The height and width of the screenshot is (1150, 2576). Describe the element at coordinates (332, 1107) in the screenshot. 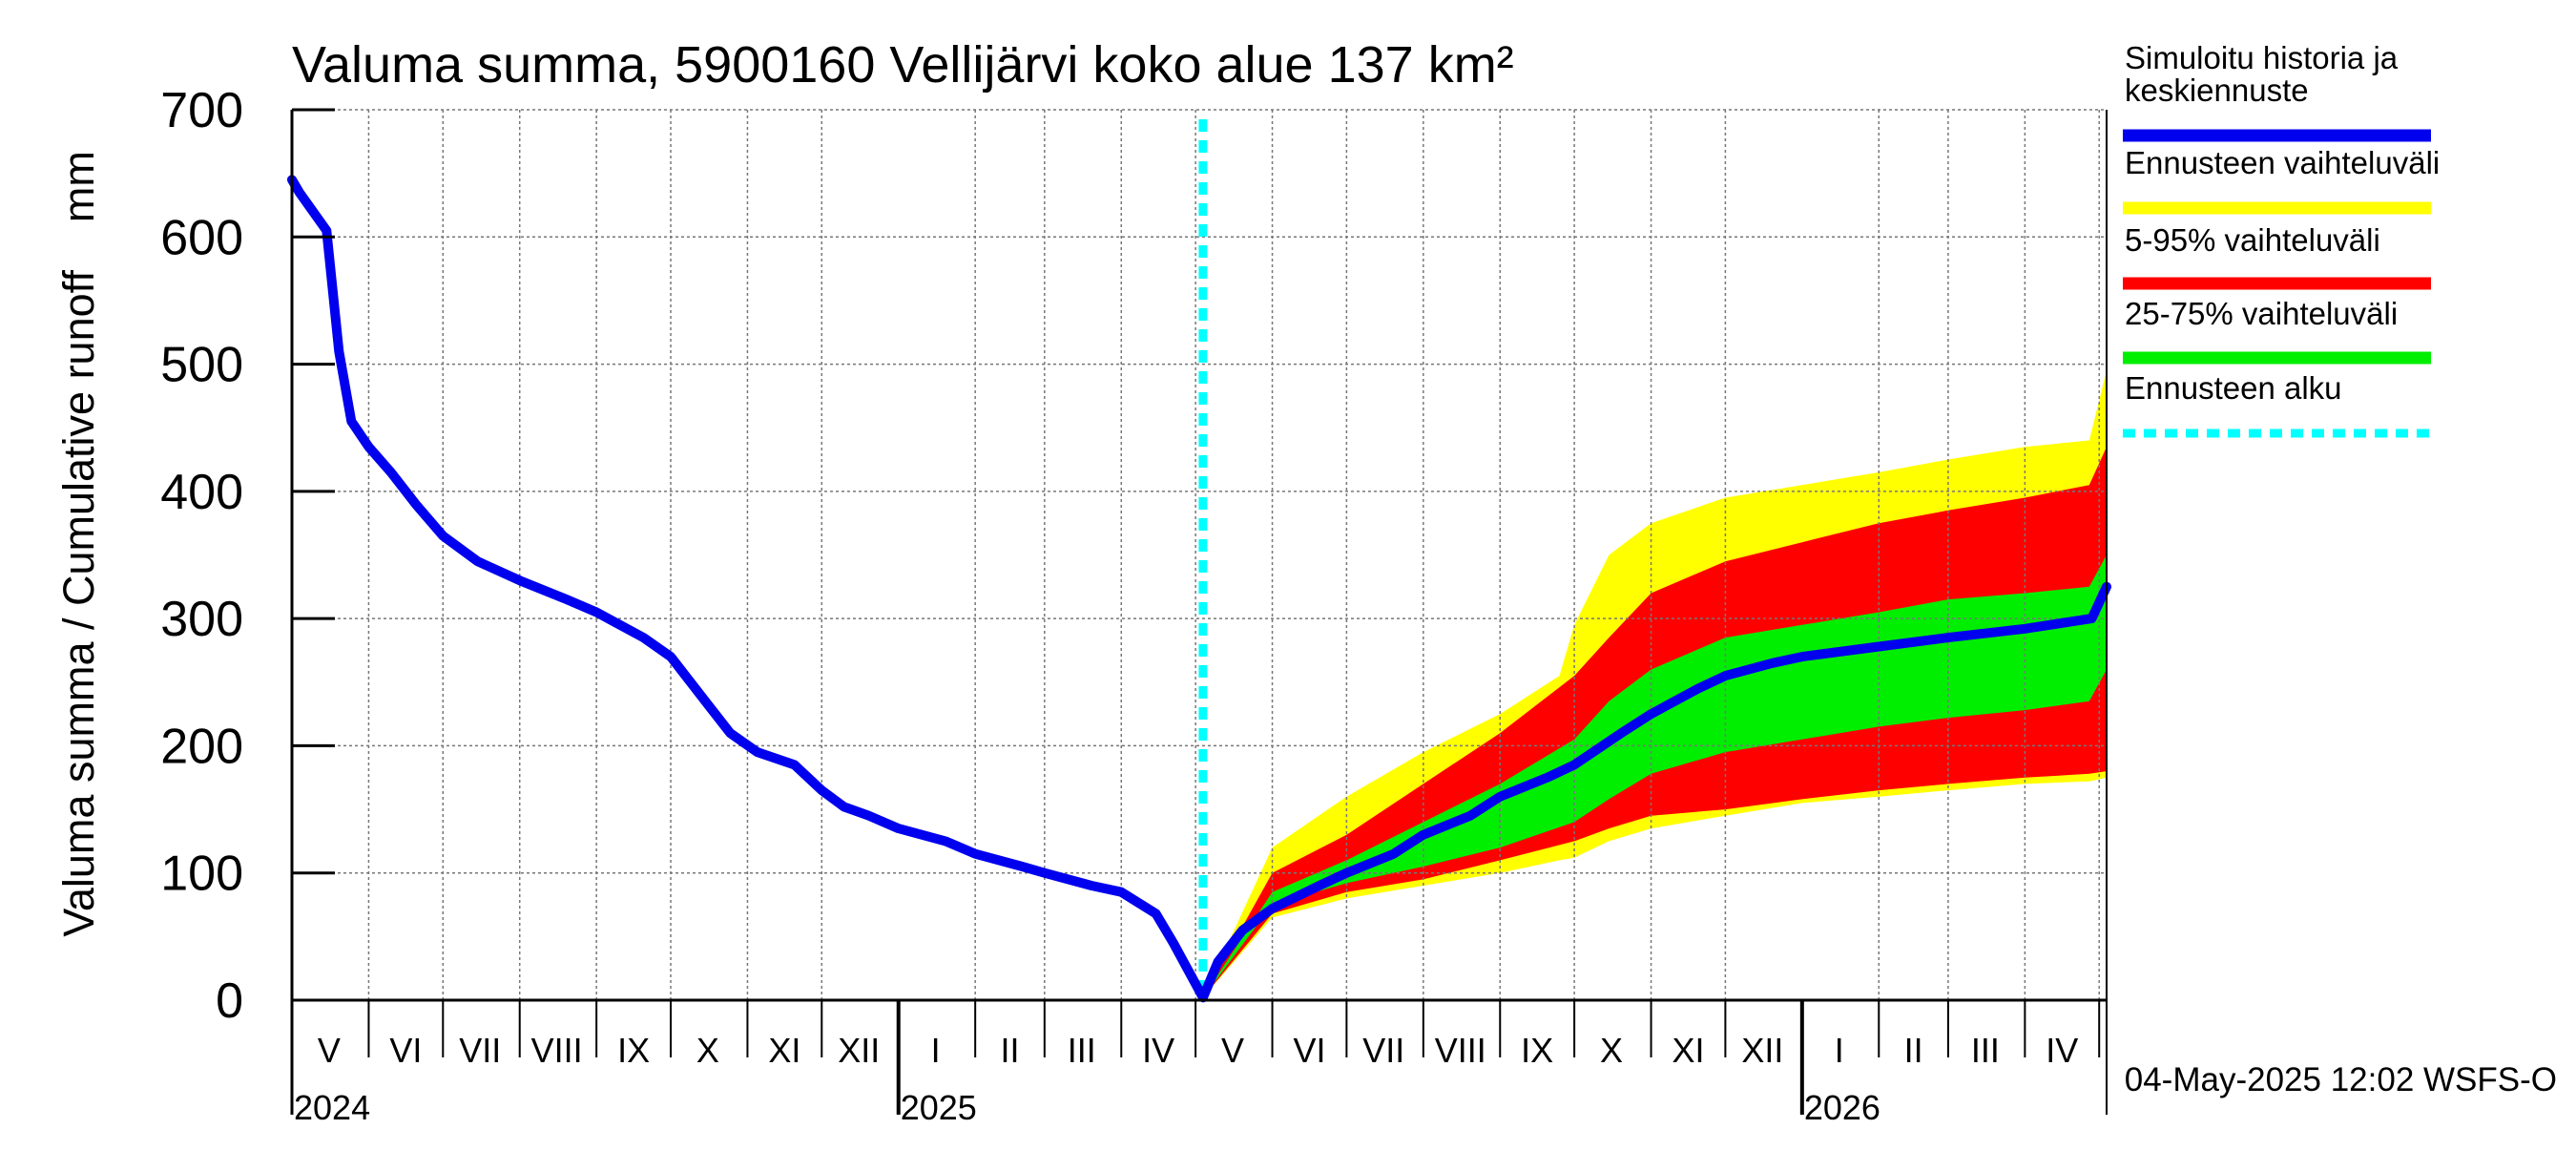

I see `year-label: 2024` at that location.